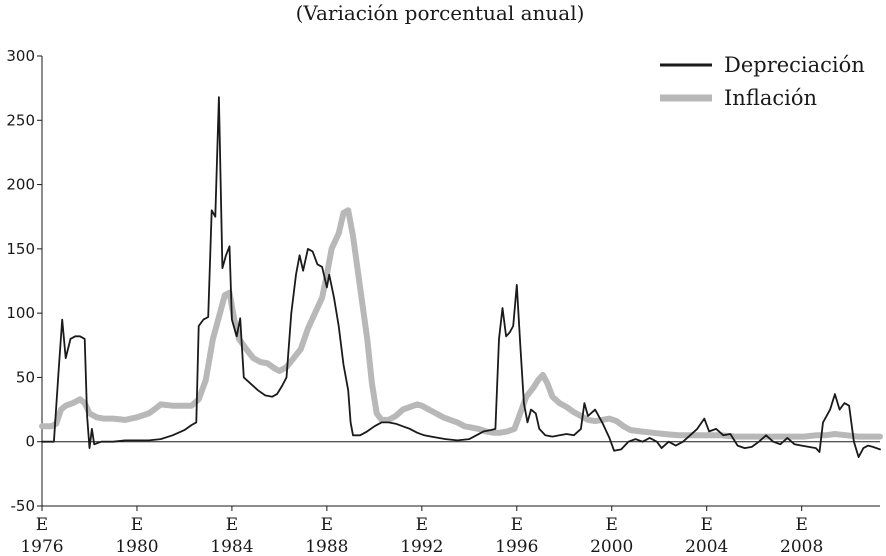 The height and width of the screenshot is (556, 886). Describe the element at coordinates (326, 546) in the screenshot. I see `x-tick-label-year: 1988` at that location.